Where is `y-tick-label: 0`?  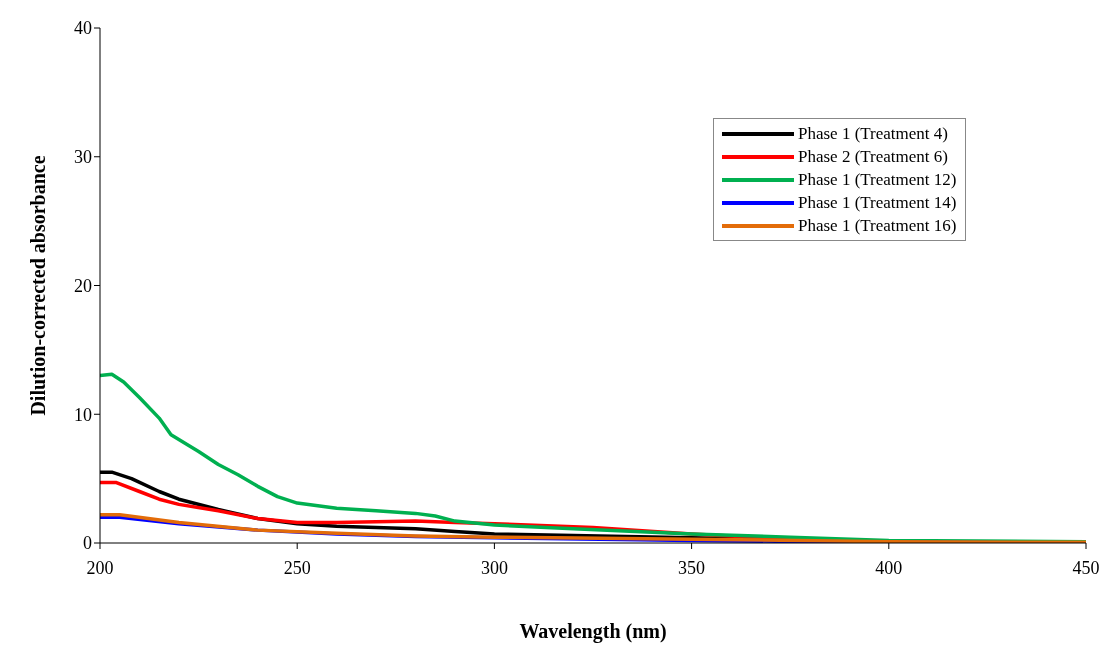
y-tick-label: 0 is located at coordinates (87, 543).